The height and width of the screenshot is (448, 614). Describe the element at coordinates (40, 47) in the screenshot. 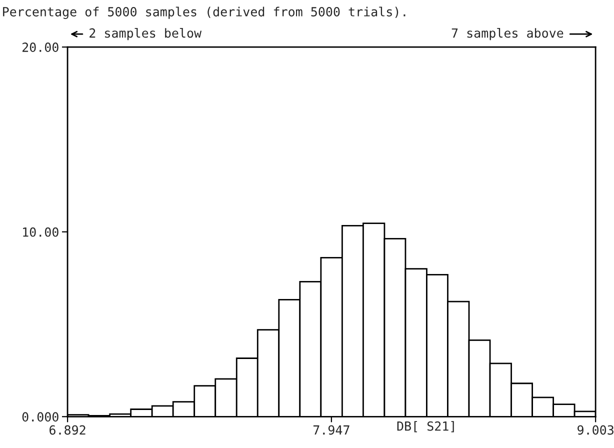

I see `y-tick-label: 20.00` at that location.